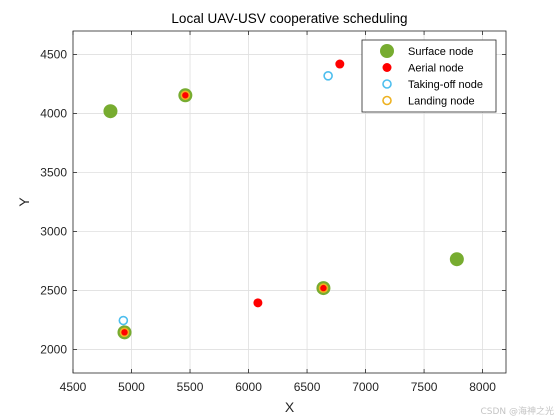  I want to click on legend-label-taking-off-node: Taking-off node, so click(445, 85).